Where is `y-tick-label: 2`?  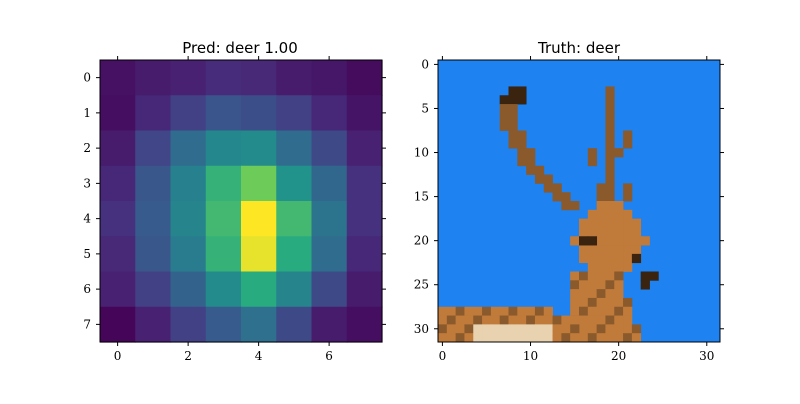
y-tick-label: 2 is located at coordinates (87, 148).